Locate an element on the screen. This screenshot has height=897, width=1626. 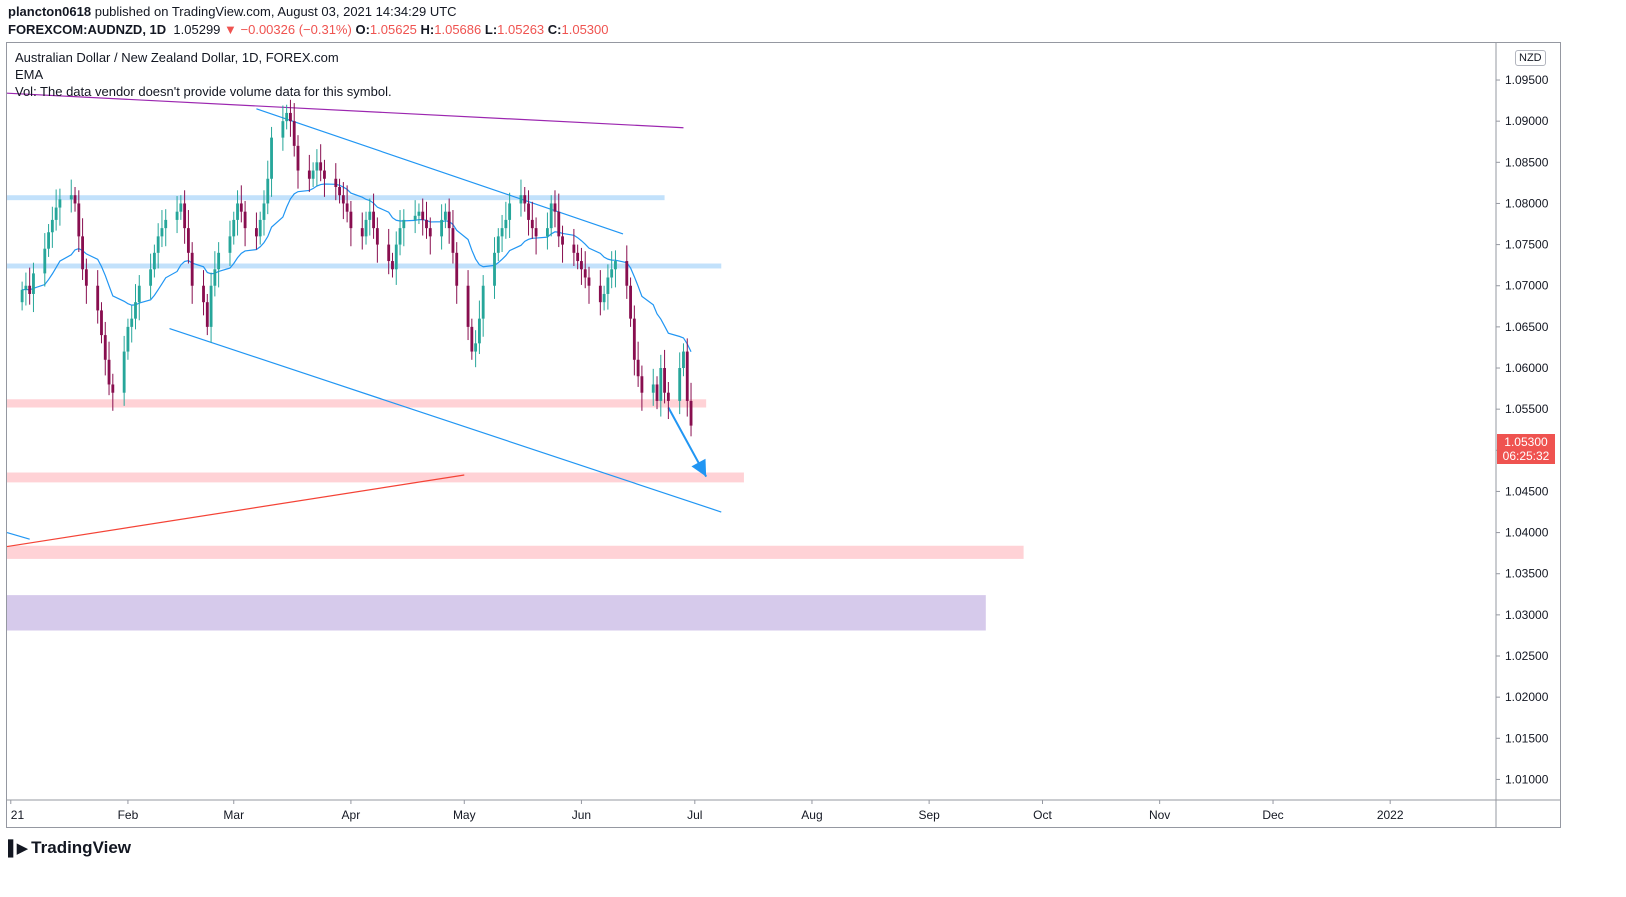
down-arrow-head is located at coordinates (699, 467).